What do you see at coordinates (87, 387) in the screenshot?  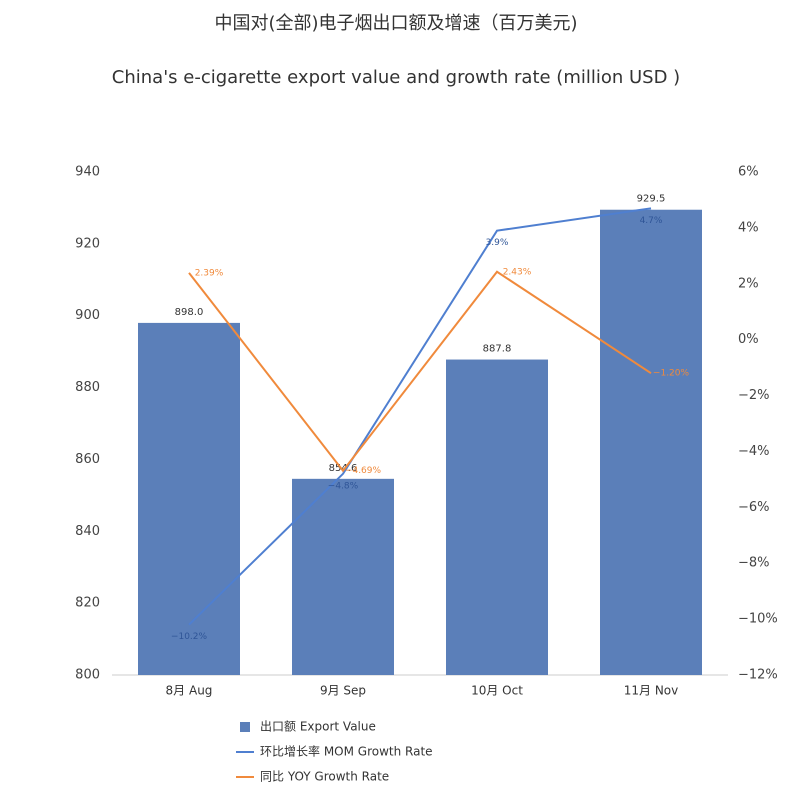 I see `y-tick-label: 880` at bounding box center [87, 387].